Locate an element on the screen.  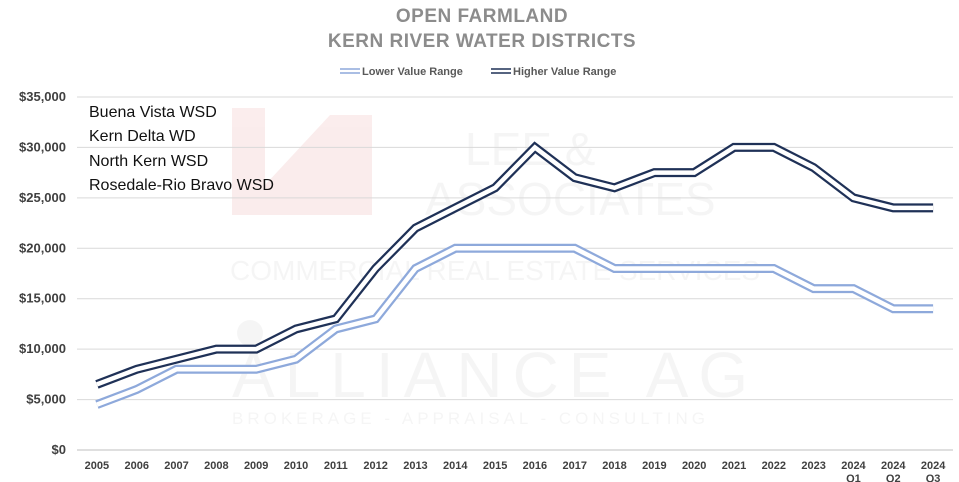
x-tick-label-part: 2010 is located at coordinates (296, 466).